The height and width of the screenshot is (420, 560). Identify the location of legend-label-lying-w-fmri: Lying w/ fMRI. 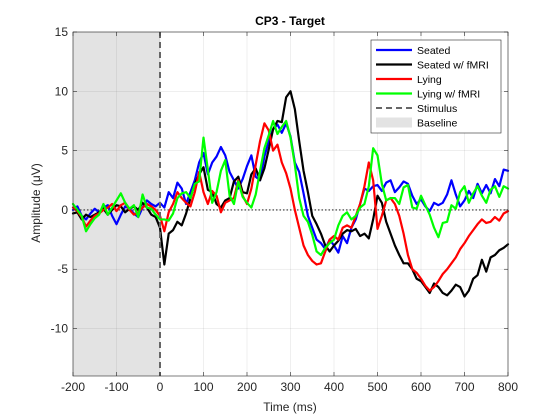
(448, 95).